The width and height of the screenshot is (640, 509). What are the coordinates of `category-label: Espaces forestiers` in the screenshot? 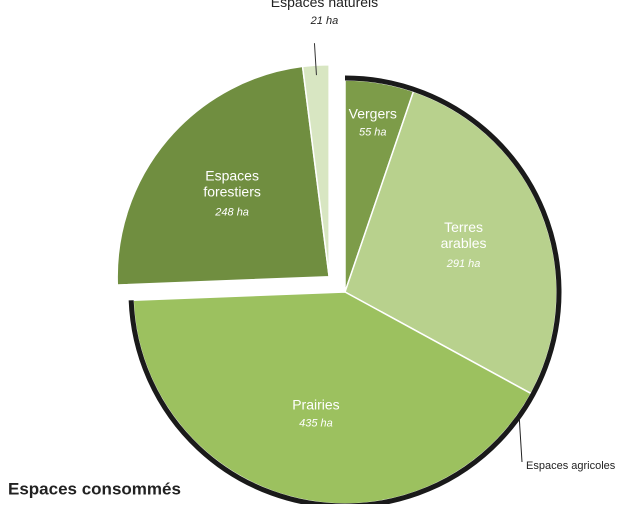 It's located at (232, 183).